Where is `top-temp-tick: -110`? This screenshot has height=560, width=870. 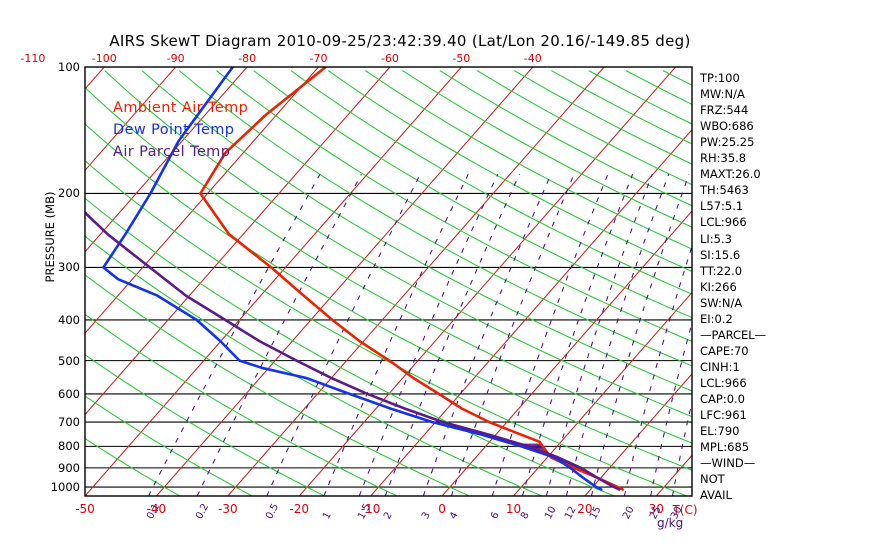 top-temp-tick: -110 is located at coordinates (33, 58).